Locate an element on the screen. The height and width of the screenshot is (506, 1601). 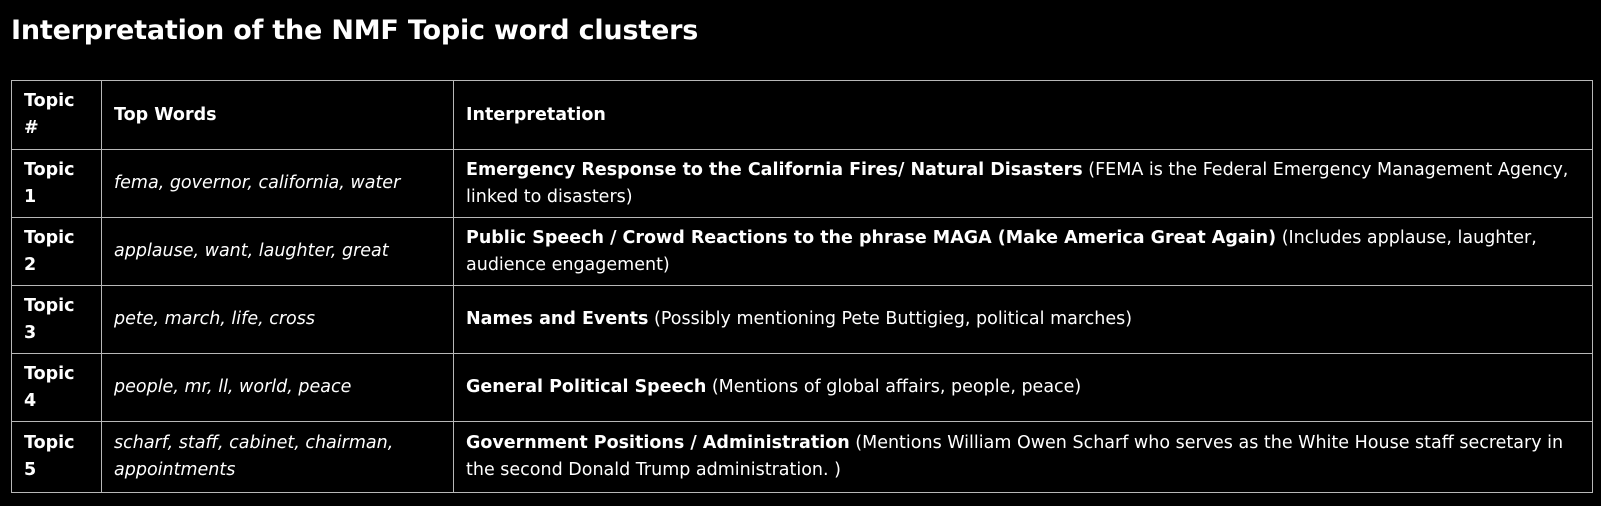
interpretation-title: Government Positions / Administration is located at coordinates (658, 443).